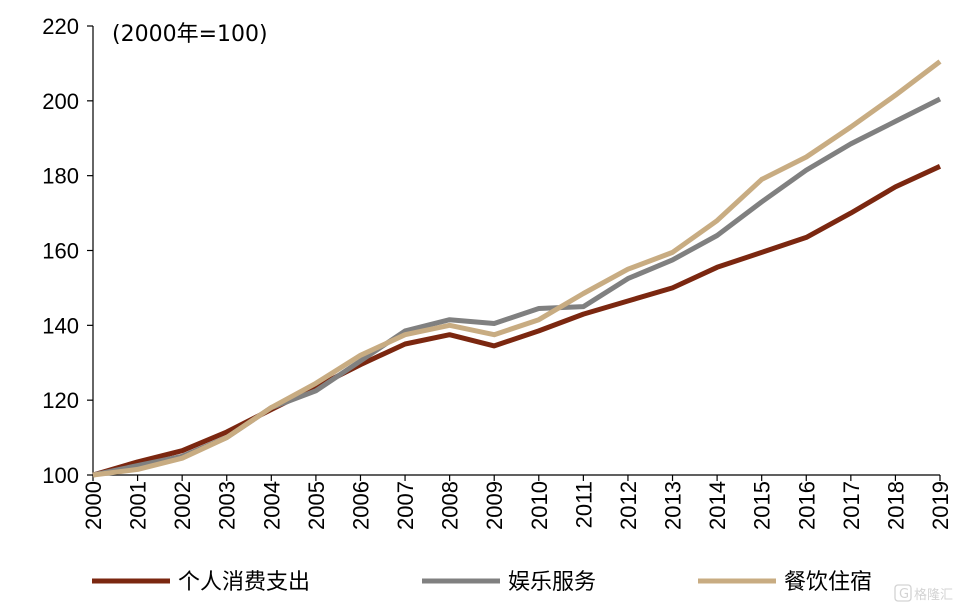  I want to click on y-tick-label: 120, so click(60, 400).